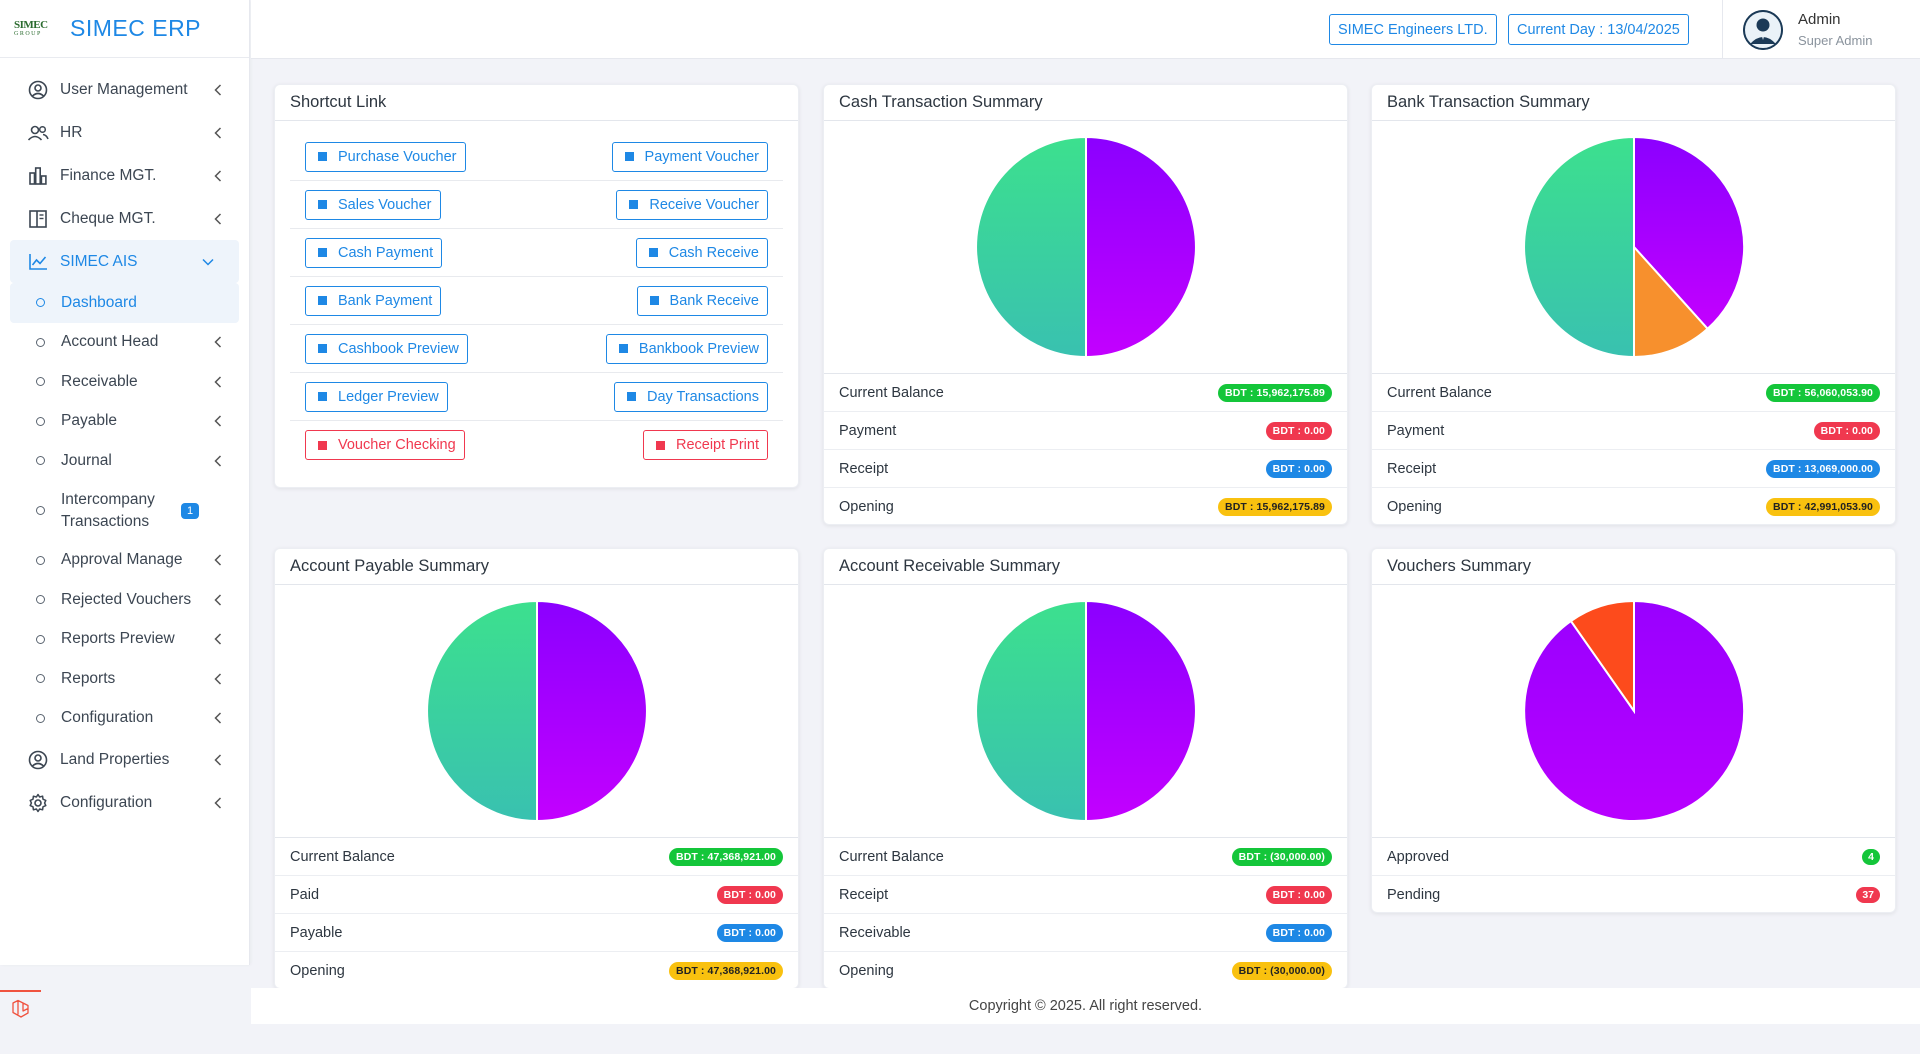 This screenshot has height=1054, width=1920. I want to click on sidebar-item-land-properties: Land Properties, so click(124, 759).